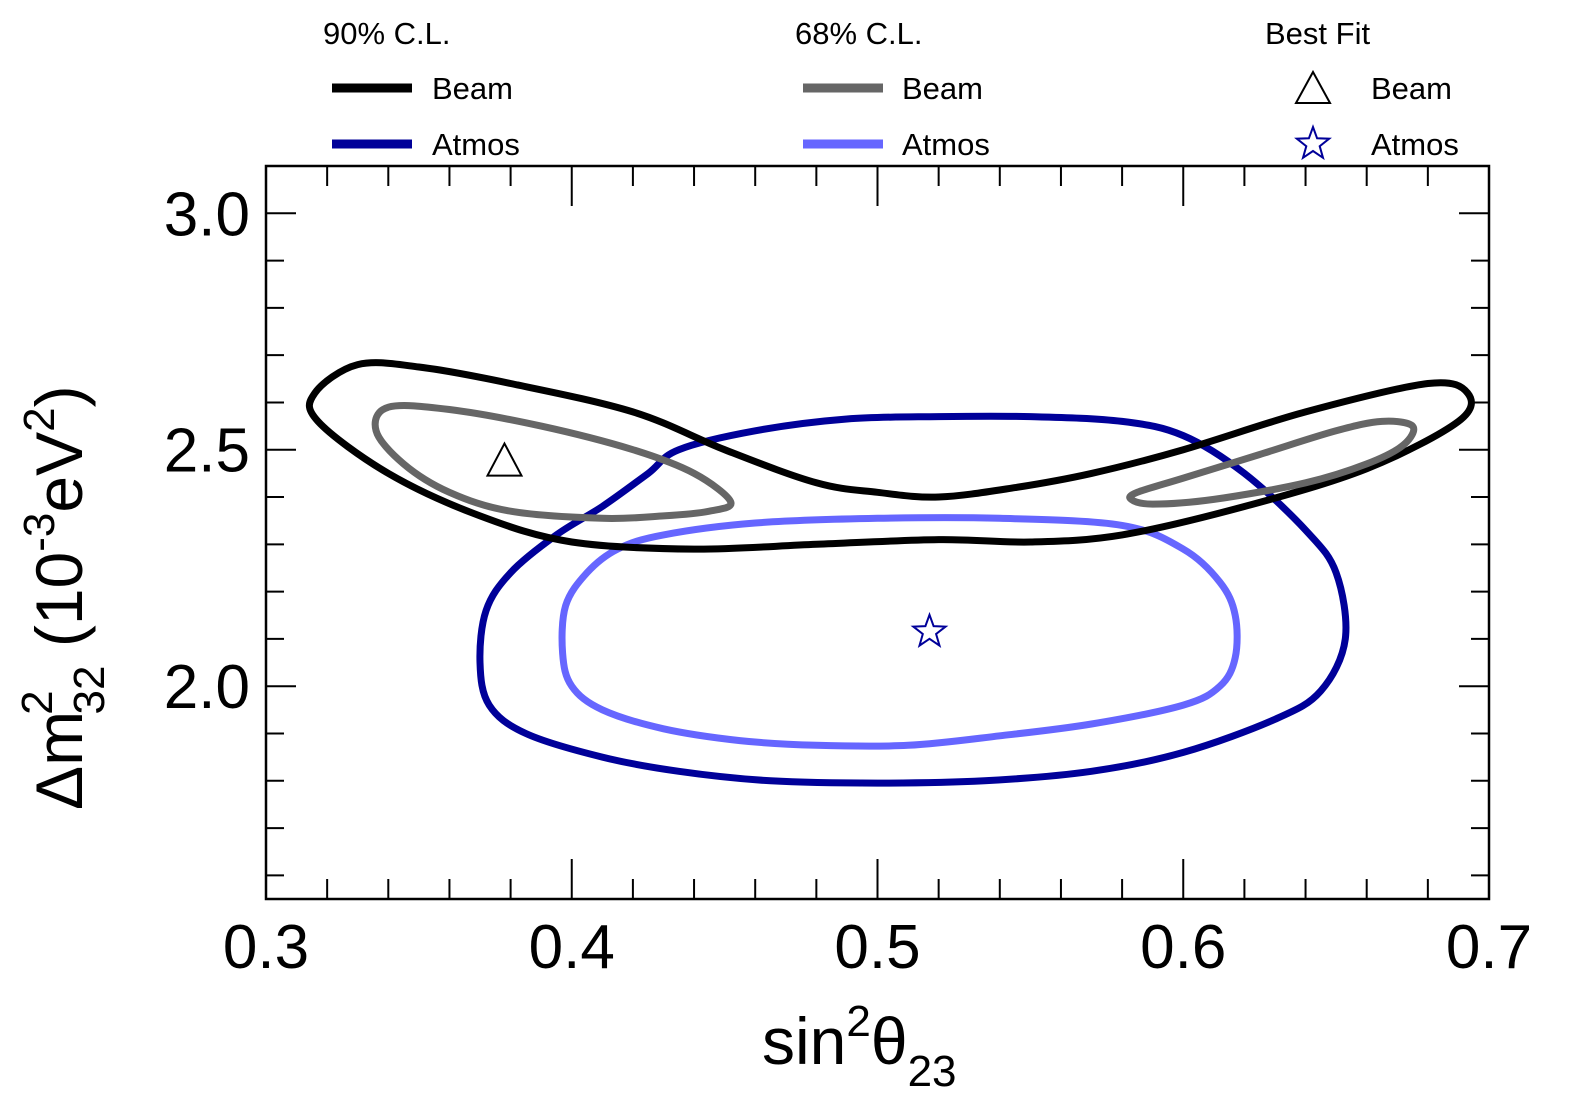  I want to click on legend-label-68-beam: Beam, so click(942, 88).